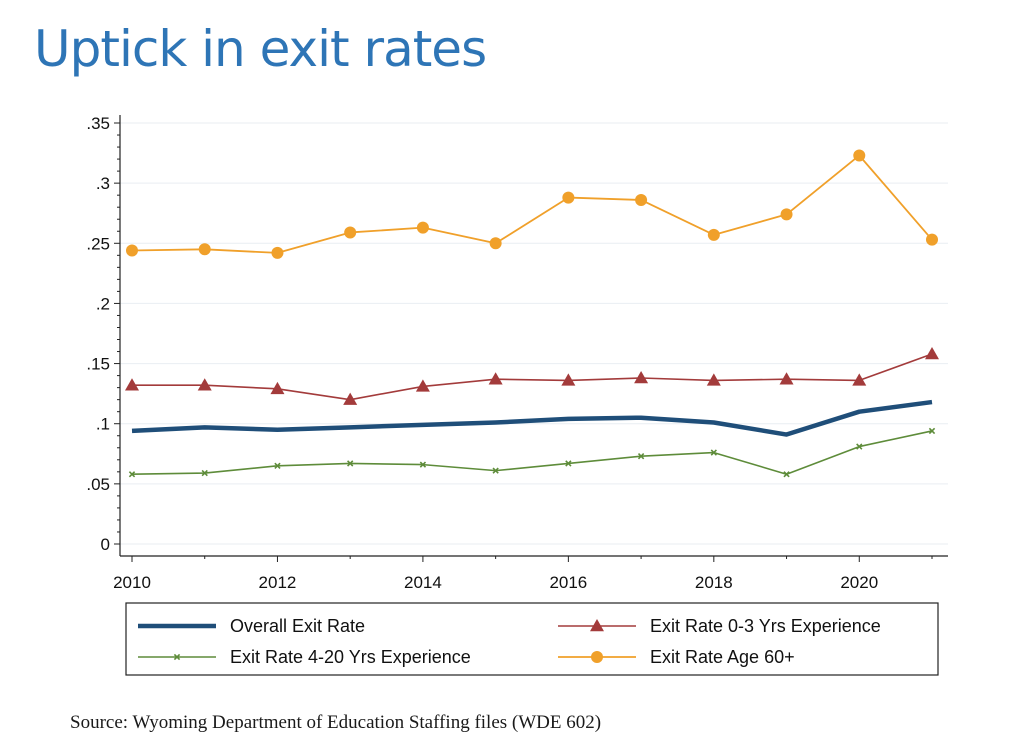 The width and height of the screenshot is (1024, 754). Describe the element at coordinates (98, 364) in the screenshot. I see `y-tick-label: .15` at that location.